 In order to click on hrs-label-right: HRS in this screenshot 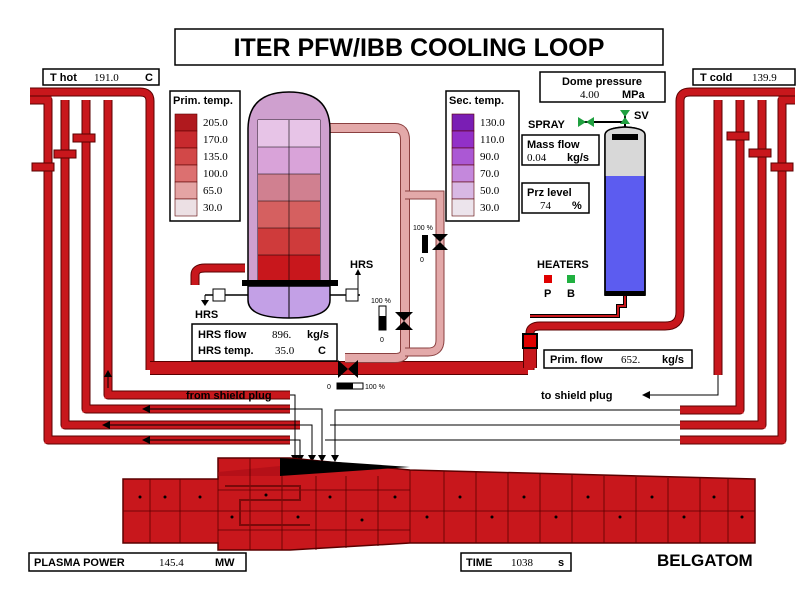, I will do `click(361, 265)`.